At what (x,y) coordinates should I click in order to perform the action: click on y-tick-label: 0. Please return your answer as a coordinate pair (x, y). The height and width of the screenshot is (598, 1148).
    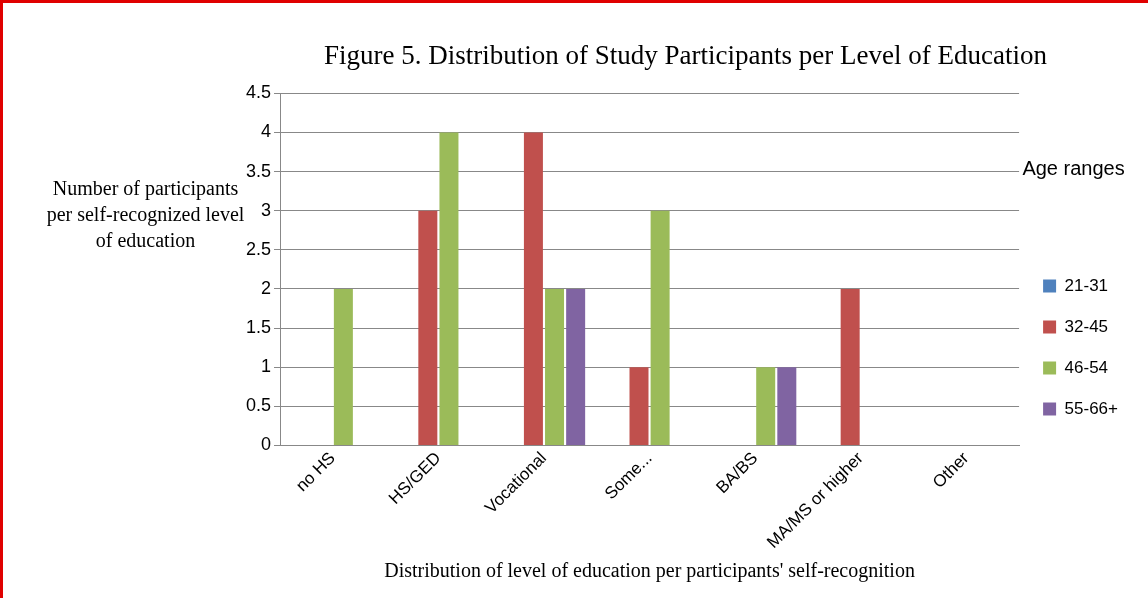
    Looking at the image, I should click on (266, 444).